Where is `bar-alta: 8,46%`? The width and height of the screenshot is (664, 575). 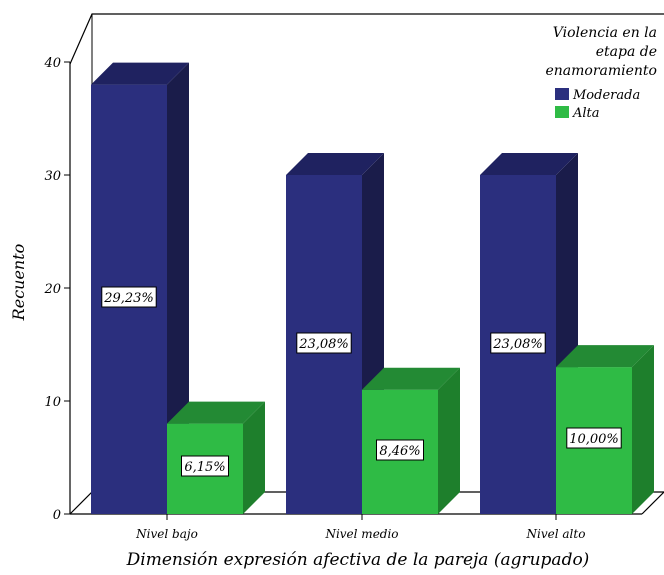 bar-alta: 8,46% is located at coordinates (411, 440).